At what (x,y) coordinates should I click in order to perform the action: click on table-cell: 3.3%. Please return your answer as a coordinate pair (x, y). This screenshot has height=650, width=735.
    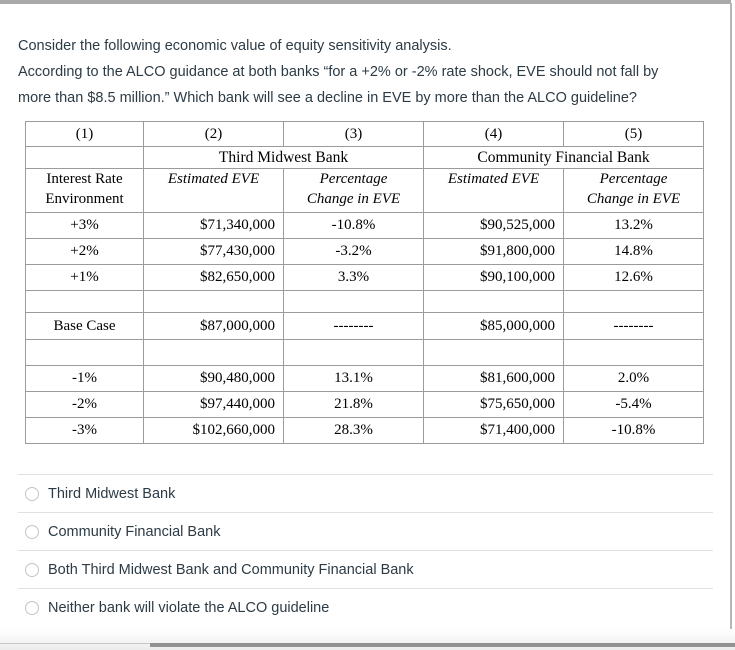
    Looking at the image, I should click on (353, 277).